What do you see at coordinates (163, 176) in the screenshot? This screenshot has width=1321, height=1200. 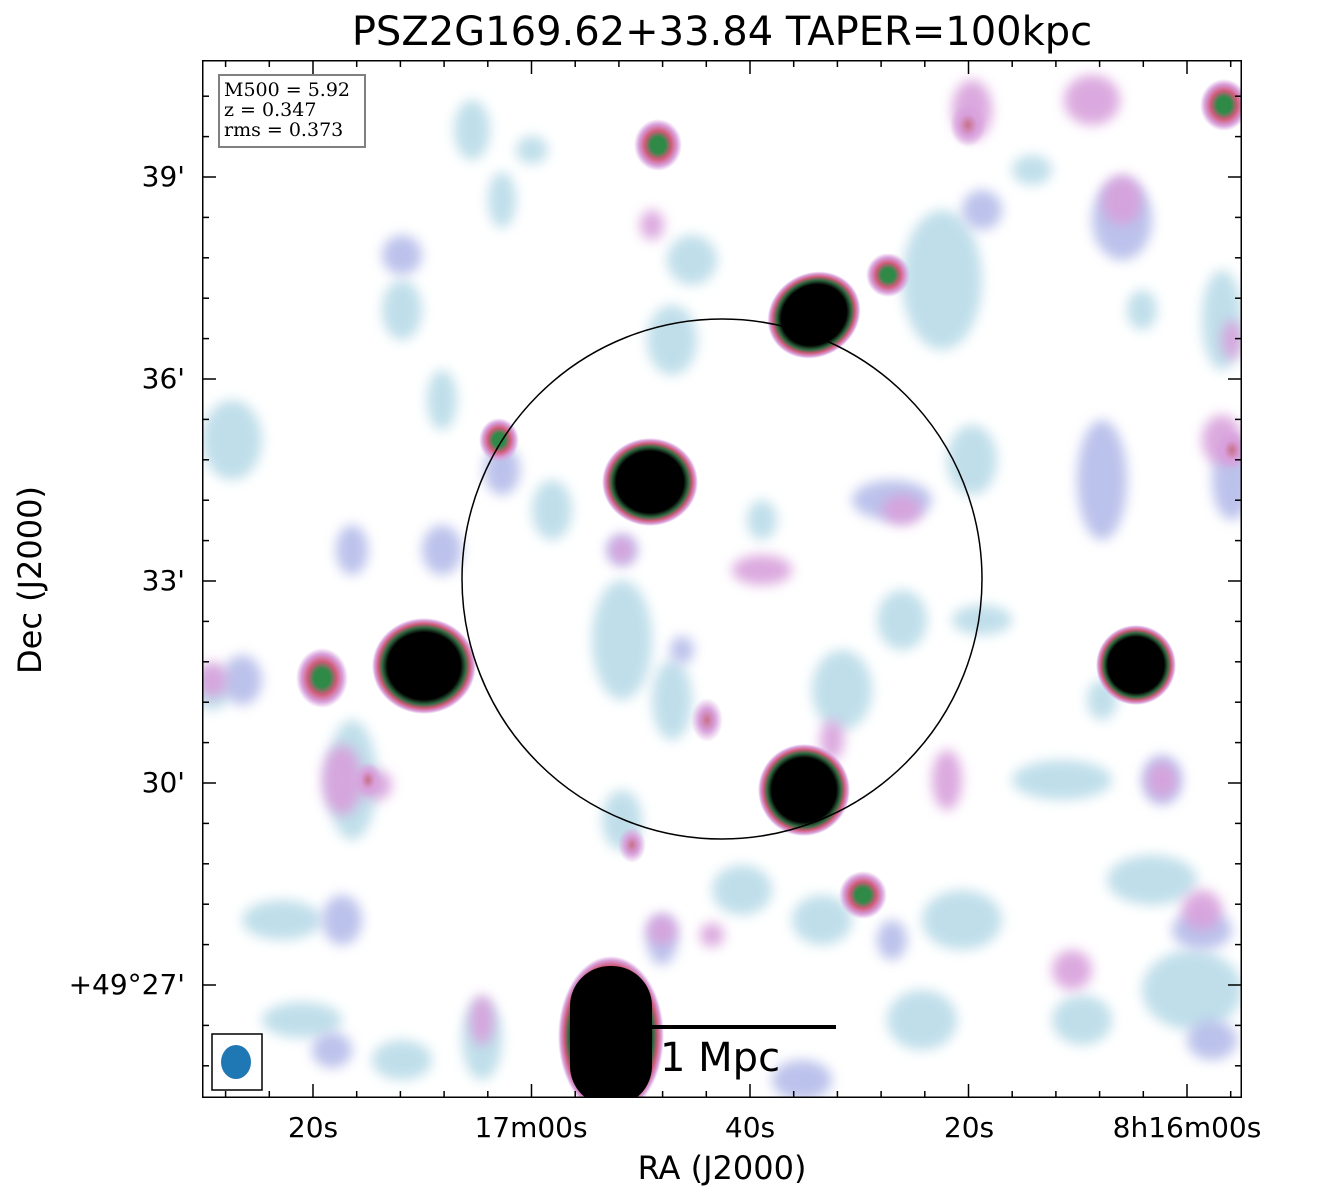 I see `y-tick-label: 39'` at bounding box center [163, 176].